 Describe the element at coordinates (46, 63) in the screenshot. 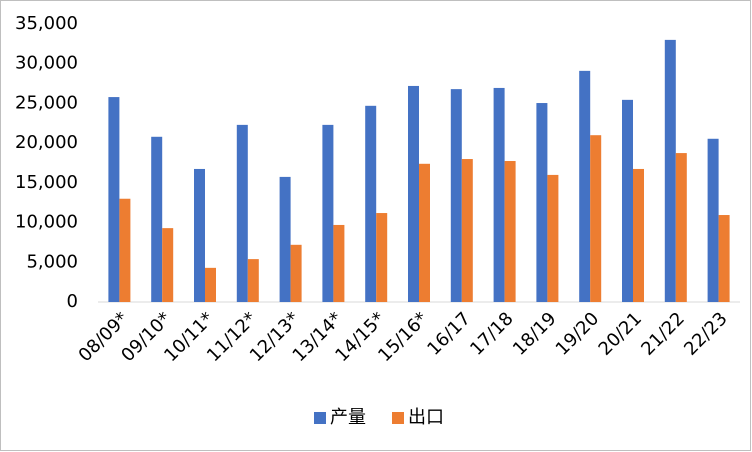

I see `y-tick-label: 30,000` at that location.